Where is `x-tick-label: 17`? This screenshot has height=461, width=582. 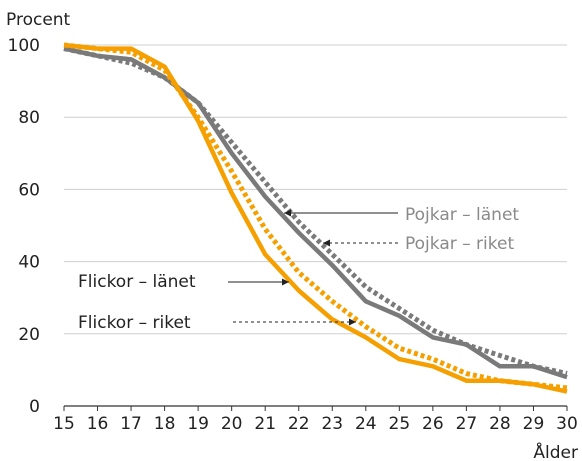 x-tick-label: 17 is located at coordinates (131, 424).